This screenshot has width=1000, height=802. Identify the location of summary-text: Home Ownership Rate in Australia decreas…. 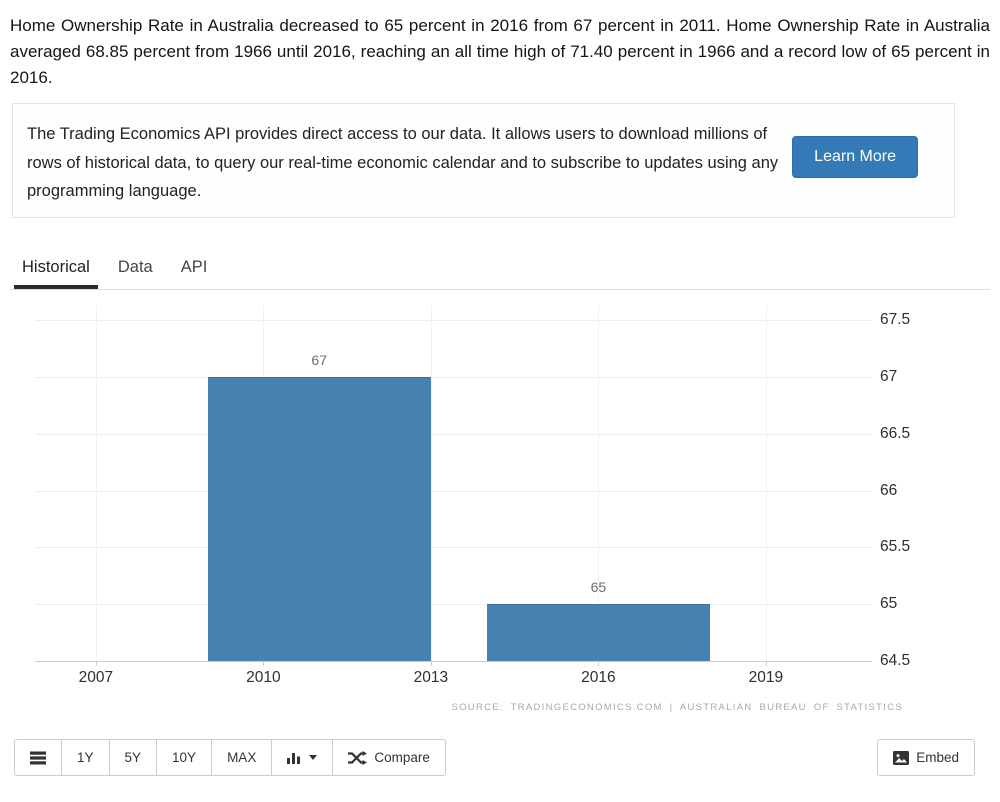
(500, 51).